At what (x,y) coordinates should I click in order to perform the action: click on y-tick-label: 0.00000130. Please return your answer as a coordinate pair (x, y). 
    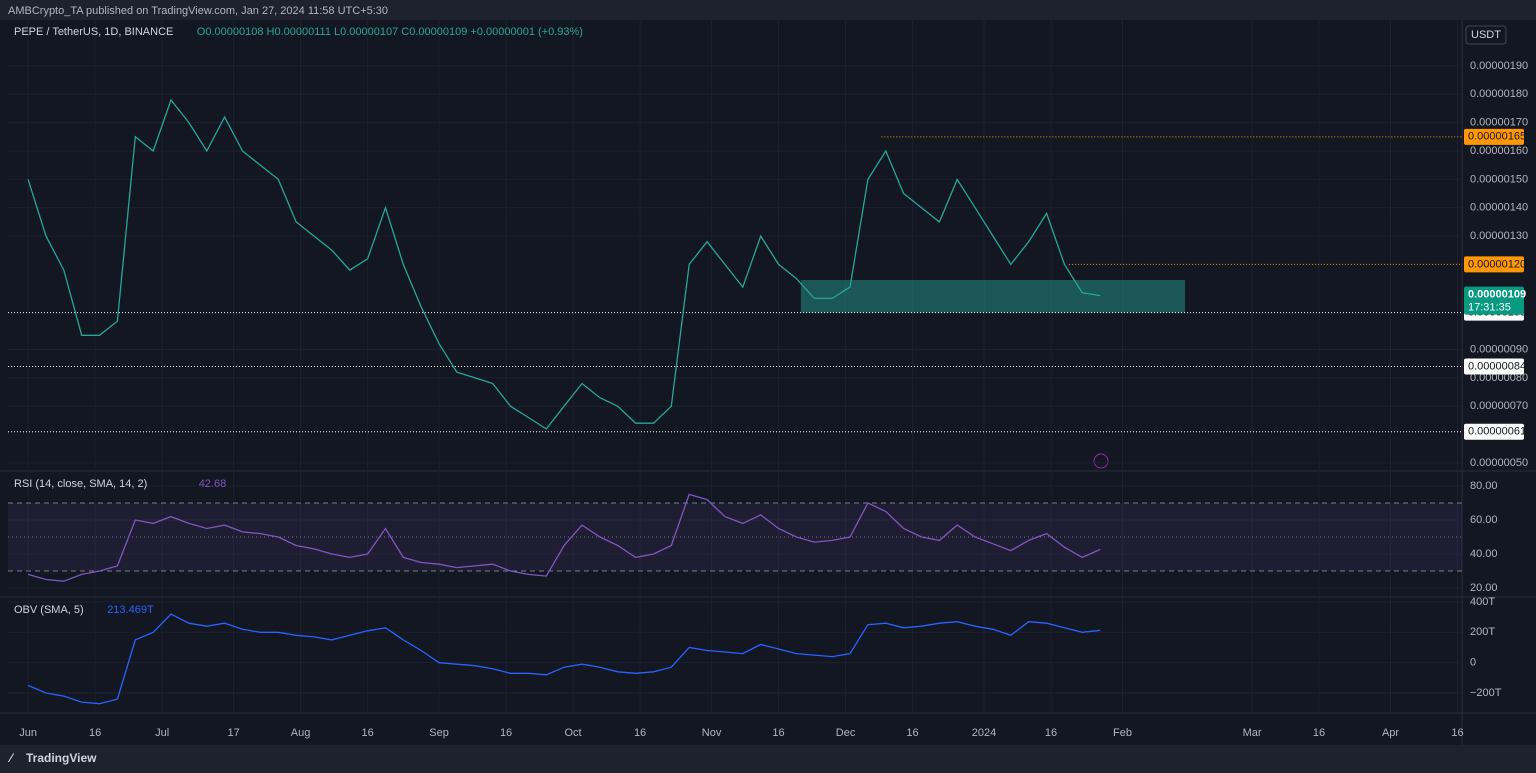
    Looking at the image, I should click on (1499, 236).